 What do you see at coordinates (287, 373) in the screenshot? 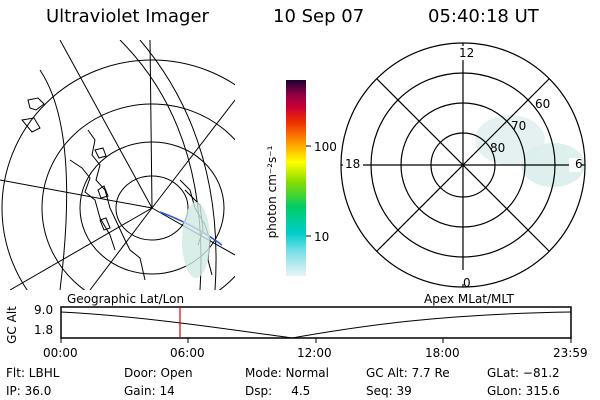
I see `mode-info: Mode: Normal` at bounding box center [287, 373].